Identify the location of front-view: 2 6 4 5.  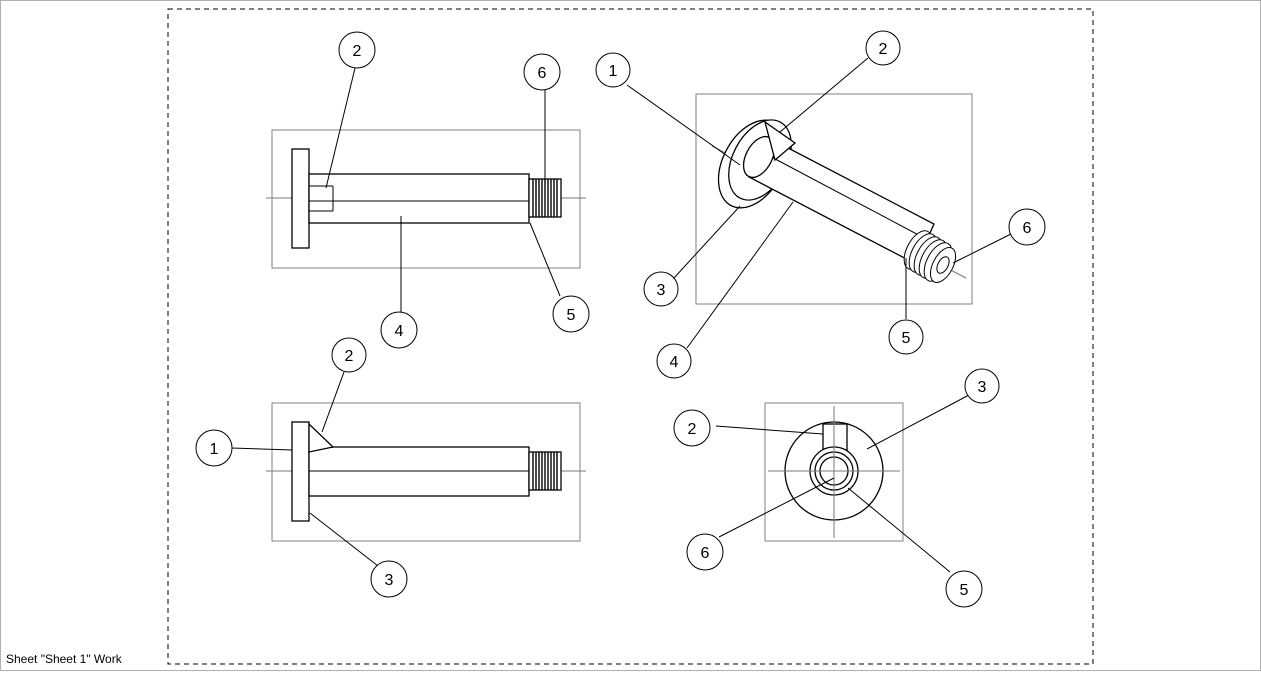
(428, 190).